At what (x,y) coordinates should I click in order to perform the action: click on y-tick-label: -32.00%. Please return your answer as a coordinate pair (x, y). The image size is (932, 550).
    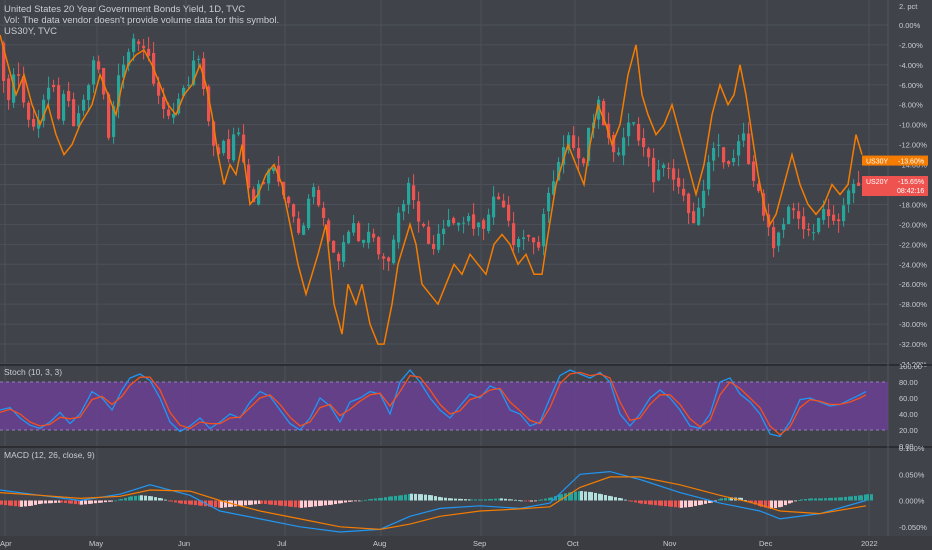
    Looking at the image, I should click on (913, 344).